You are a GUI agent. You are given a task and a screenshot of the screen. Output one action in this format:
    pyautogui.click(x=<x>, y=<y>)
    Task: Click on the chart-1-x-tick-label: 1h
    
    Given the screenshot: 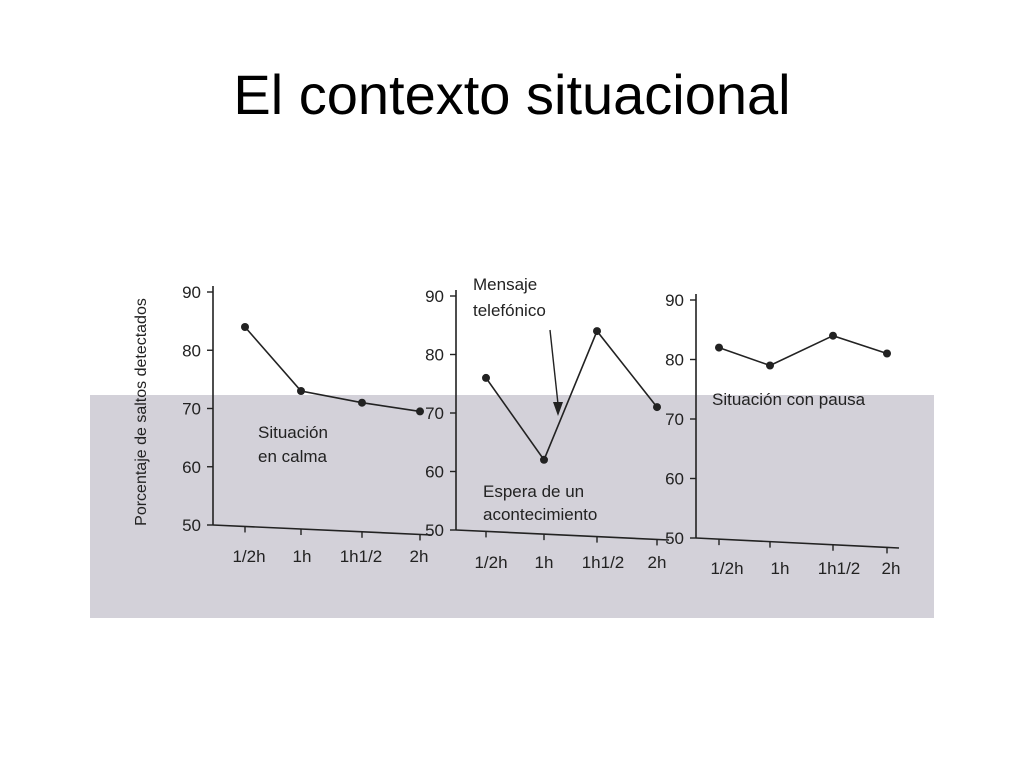 What is the action you would take?
    pyautogui.click(x=302, y=556)
    